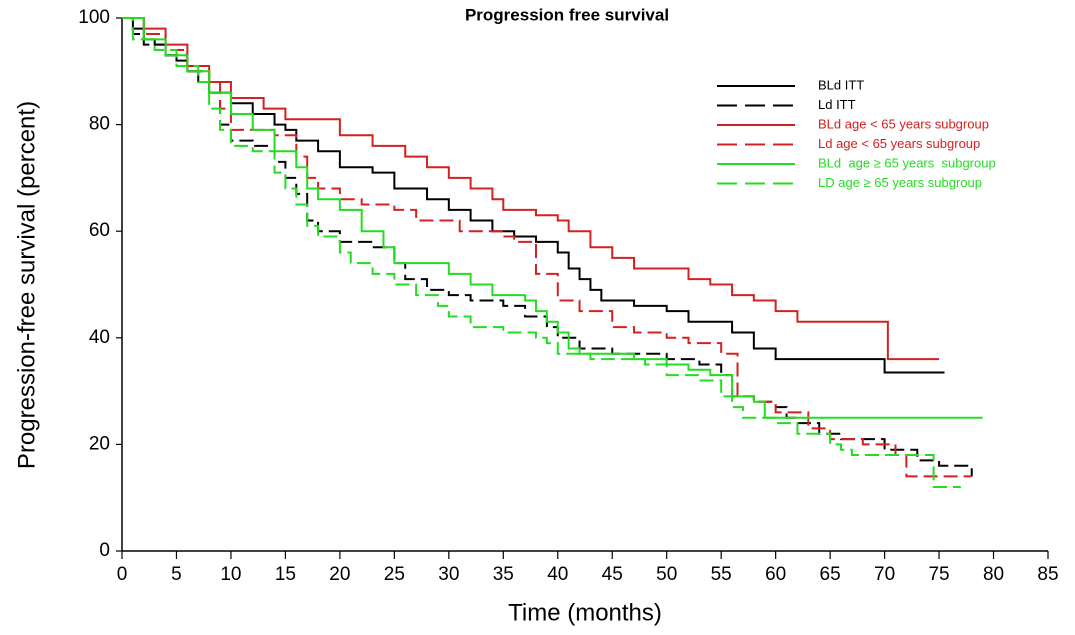  I want to click on x-tick-label: 50, so click(666, 574).